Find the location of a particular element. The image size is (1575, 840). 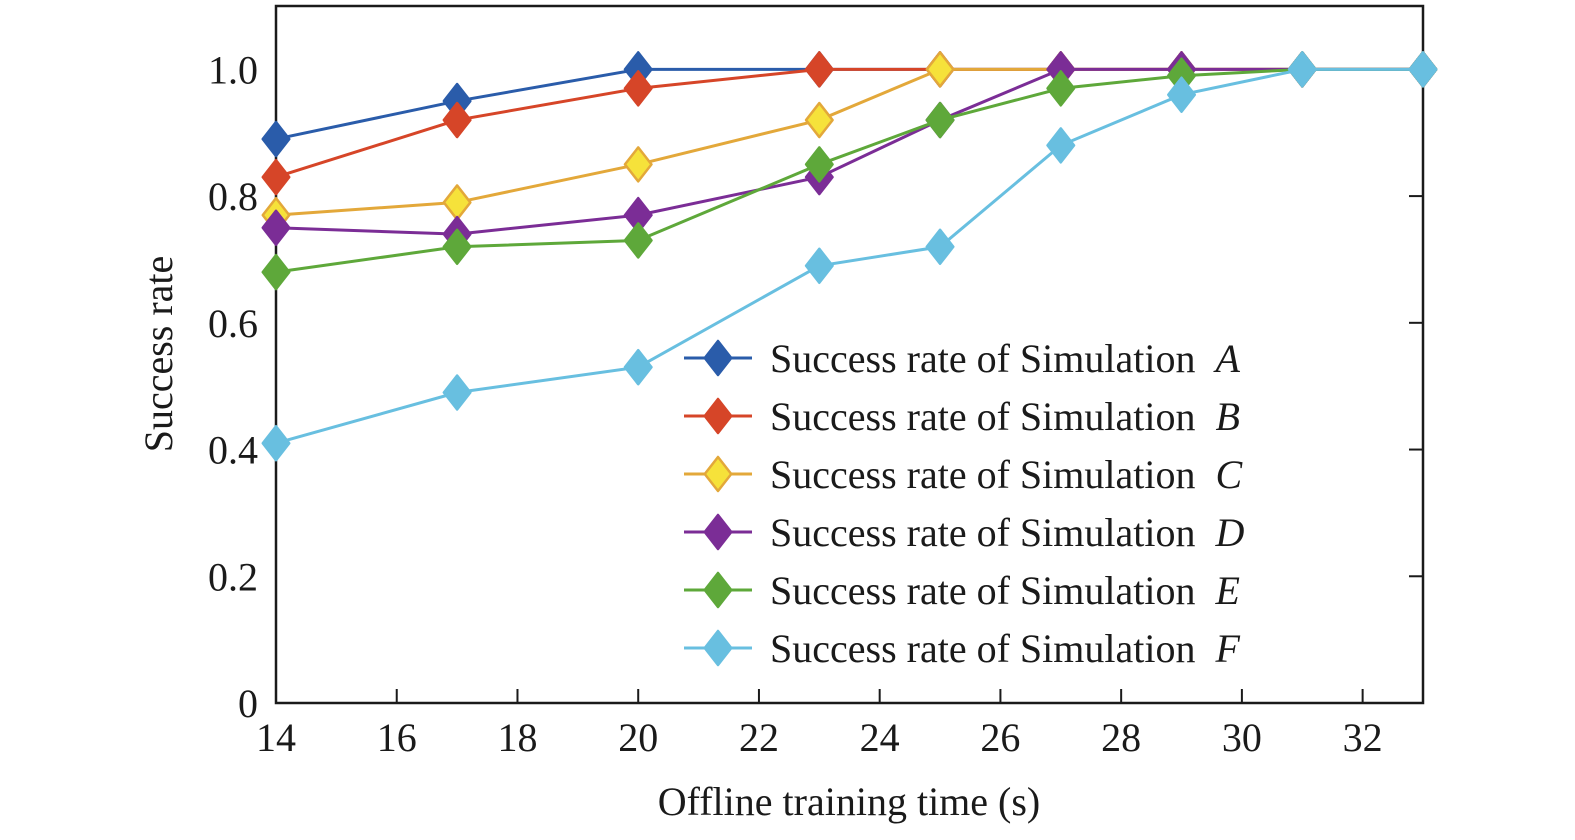

legend-item: Success rate of Simulation A is located at coordinates (962, 358).